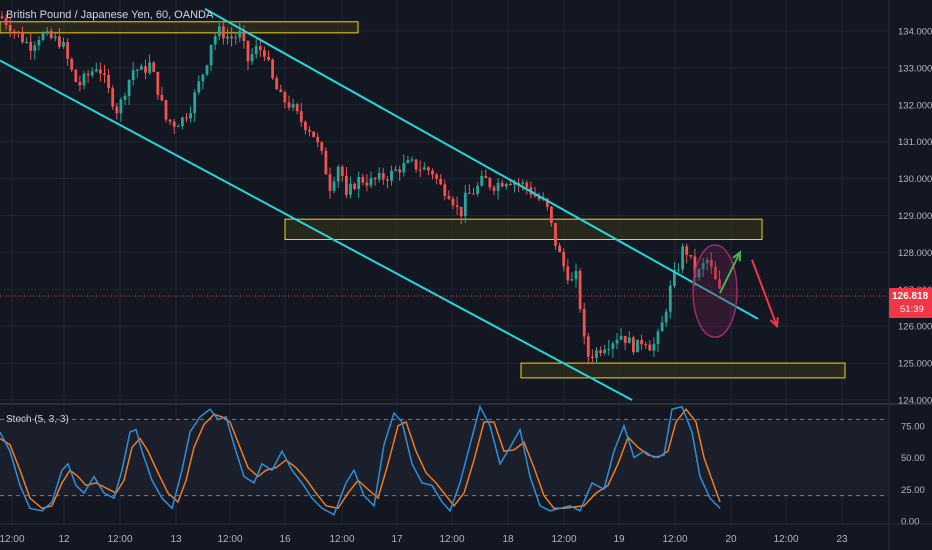 This screenshot has height=550, width=932. What do you see at coordinates (765, 294) in the screenshot?
I see `arrow-down` at bounding box center [765, 294].